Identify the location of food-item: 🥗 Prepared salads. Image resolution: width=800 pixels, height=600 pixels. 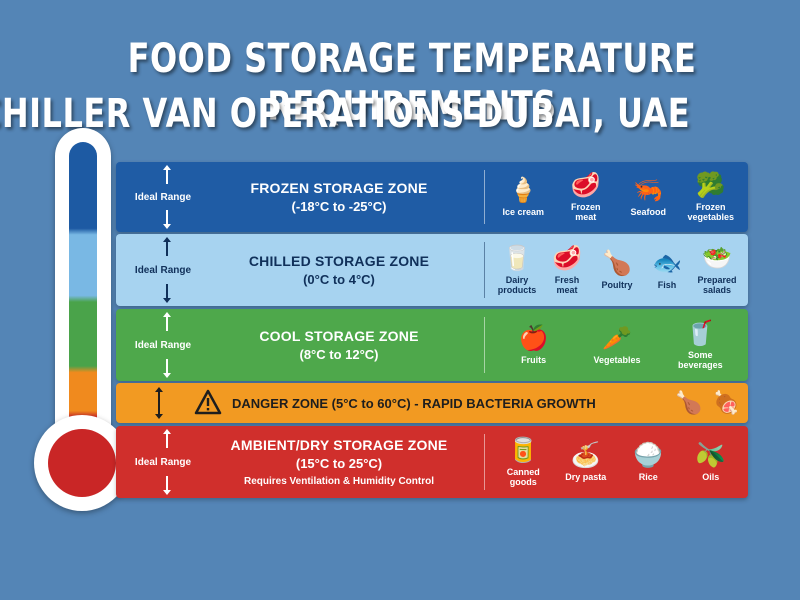
(717, 270).